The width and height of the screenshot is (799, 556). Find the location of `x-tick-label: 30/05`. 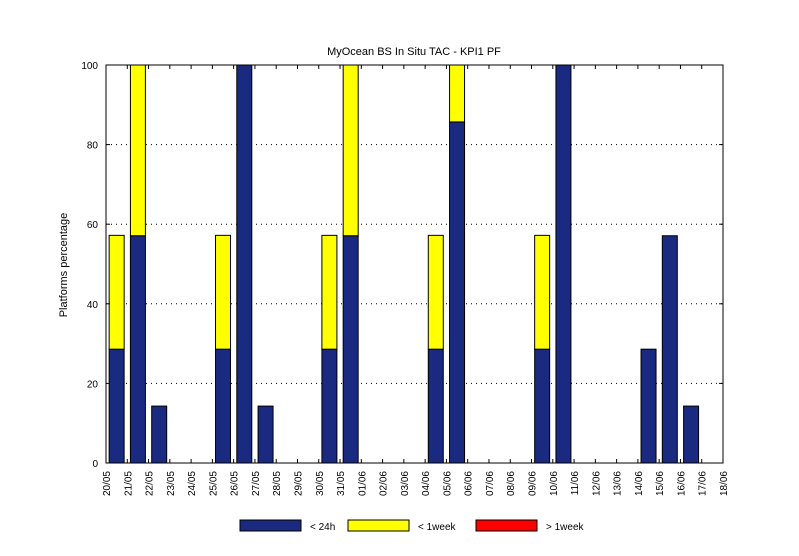

x-tick-label: 30/05 is located at coordinates (320, 483).